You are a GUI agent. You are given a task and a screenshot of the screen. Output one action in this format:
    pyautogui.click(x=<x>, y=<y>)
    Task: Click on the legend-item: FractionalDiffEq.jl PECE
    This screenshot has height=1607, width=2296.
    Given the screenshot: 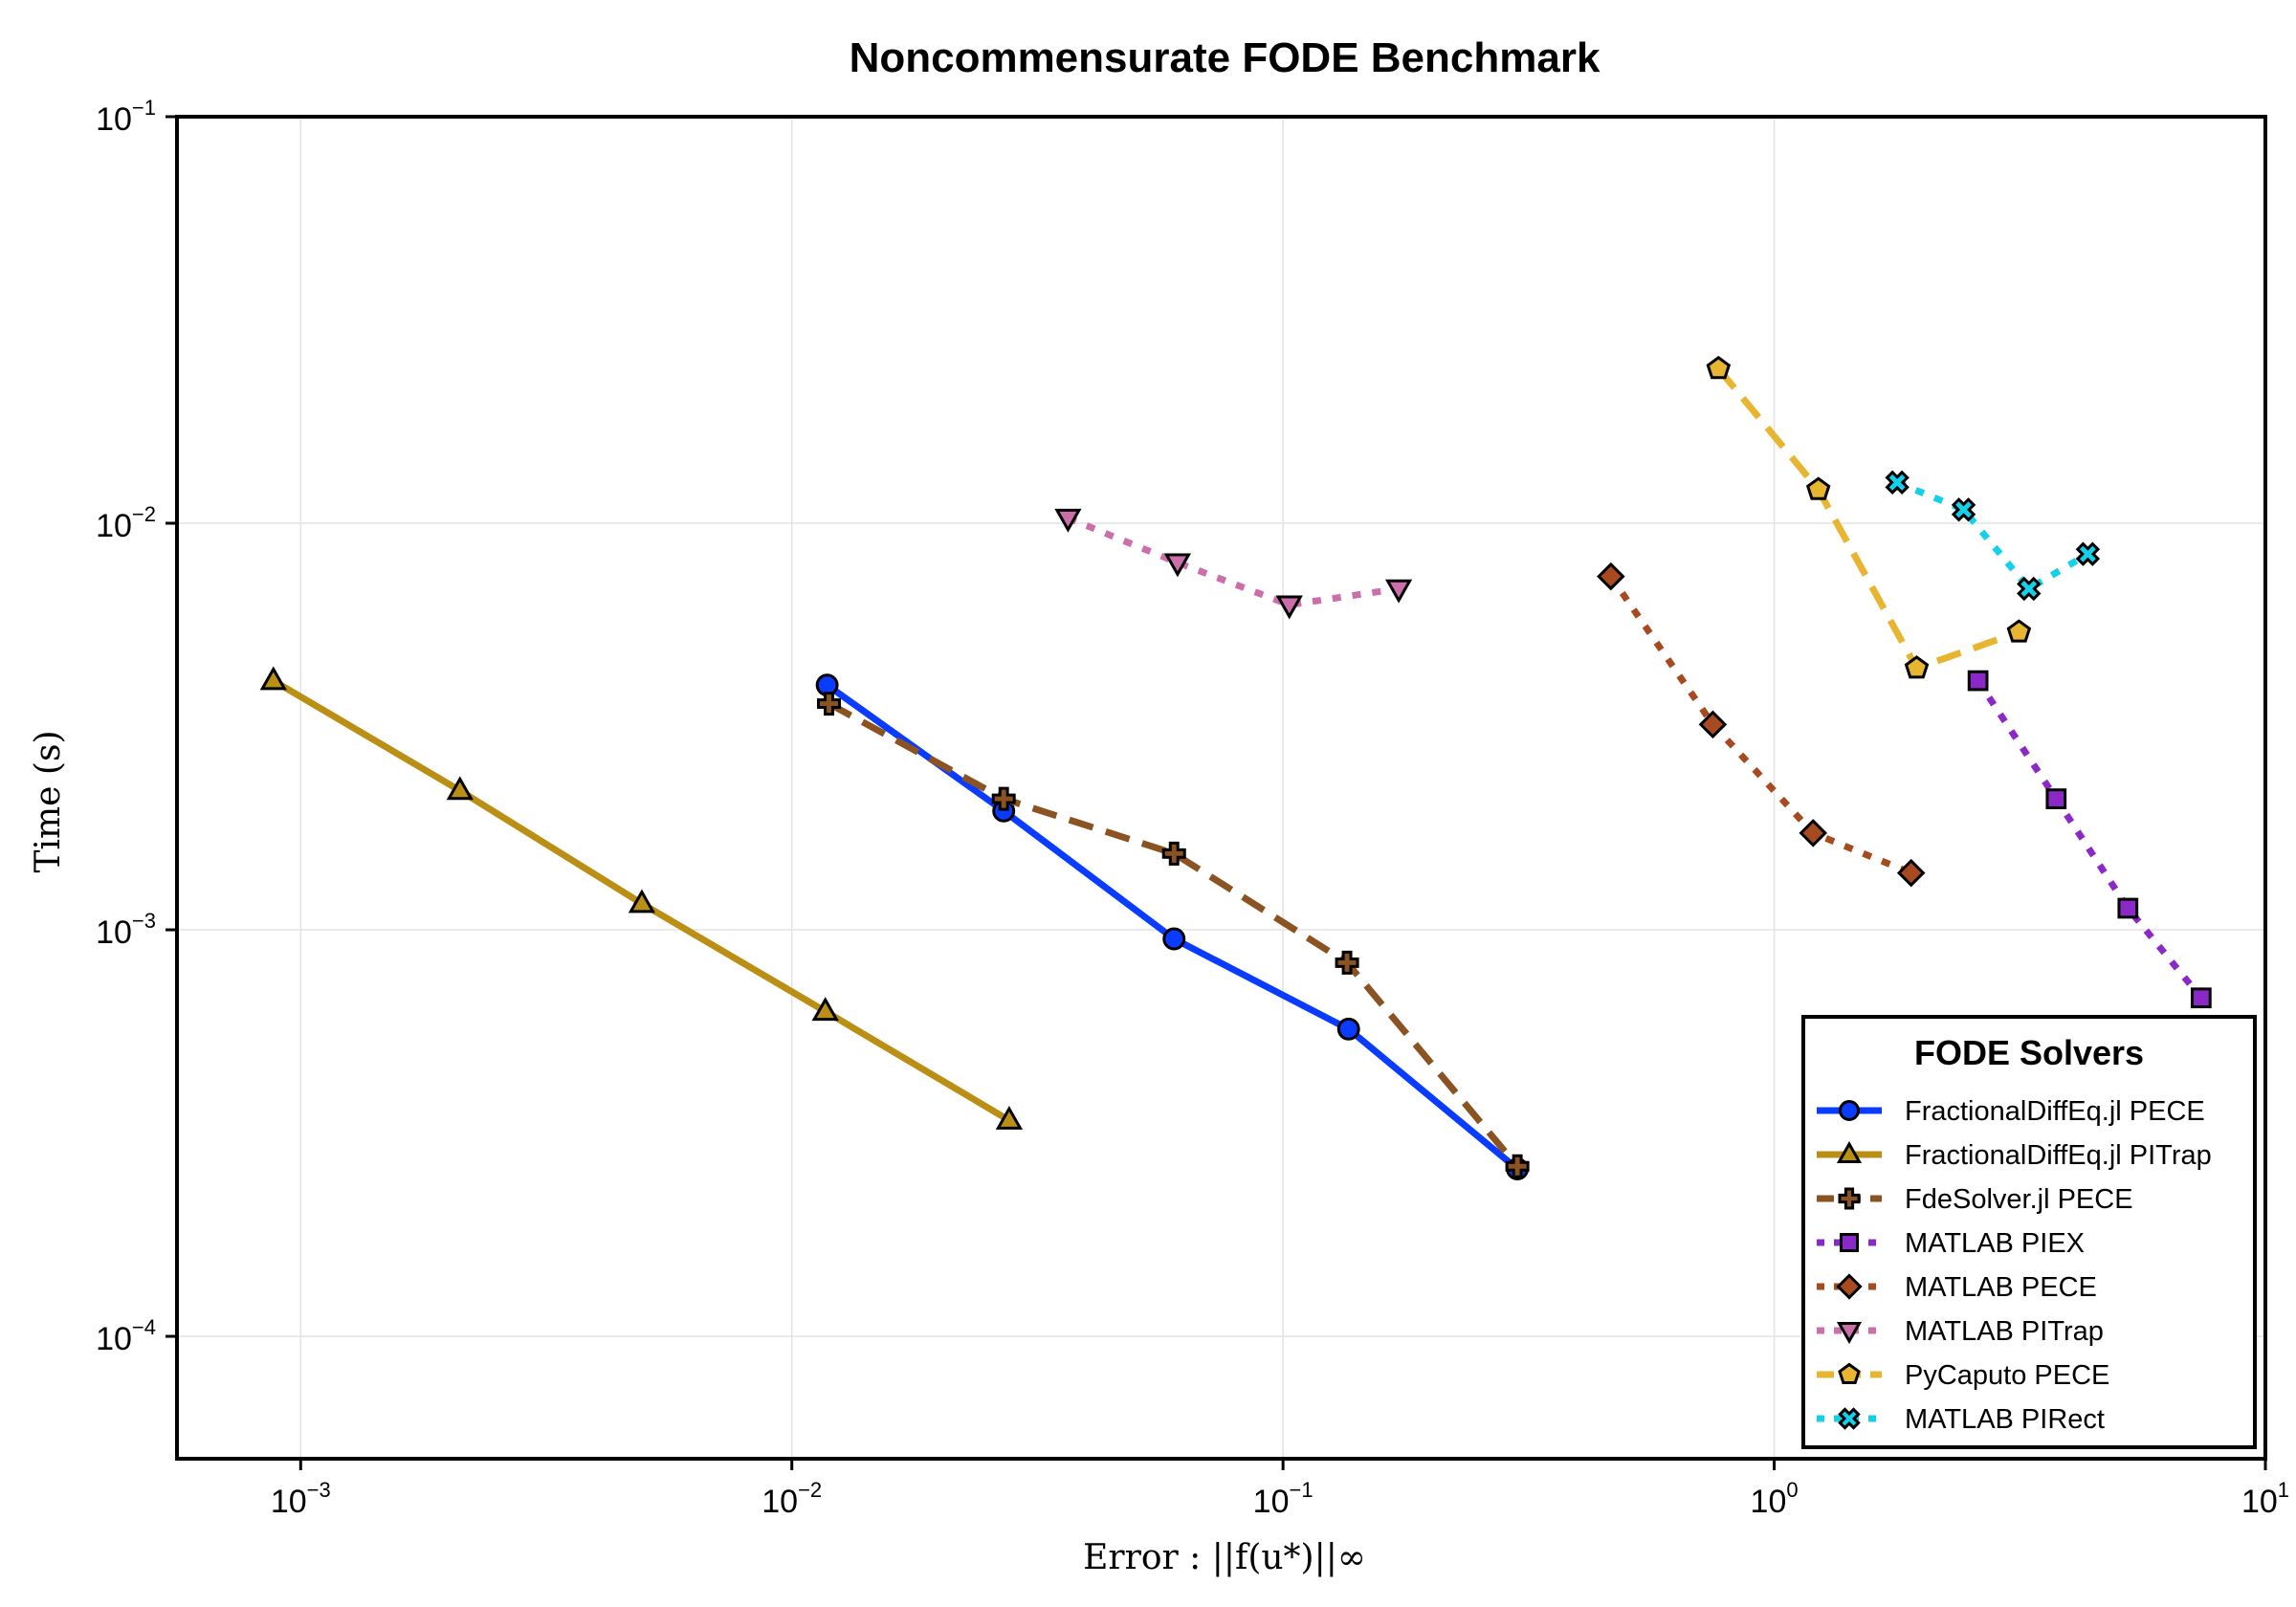 What is the action you would take?
    pyautogui.click(x=2011, y=1111)
    